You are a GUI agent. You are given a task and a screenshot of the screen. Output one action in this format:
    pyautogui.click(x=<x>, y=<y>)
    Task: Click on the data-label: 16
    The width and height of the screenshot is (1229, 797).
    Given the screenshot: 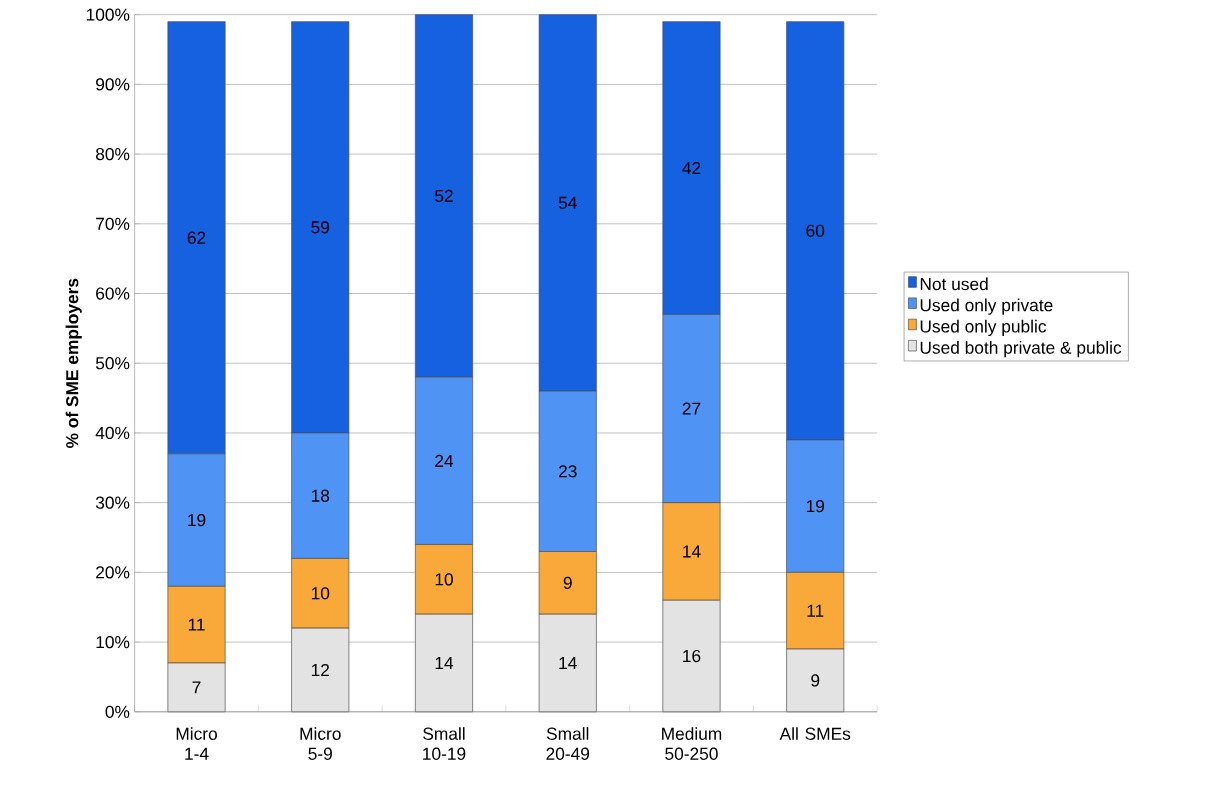 What is the action you would take?
    pyautogui.click(x=692, y=656)
    